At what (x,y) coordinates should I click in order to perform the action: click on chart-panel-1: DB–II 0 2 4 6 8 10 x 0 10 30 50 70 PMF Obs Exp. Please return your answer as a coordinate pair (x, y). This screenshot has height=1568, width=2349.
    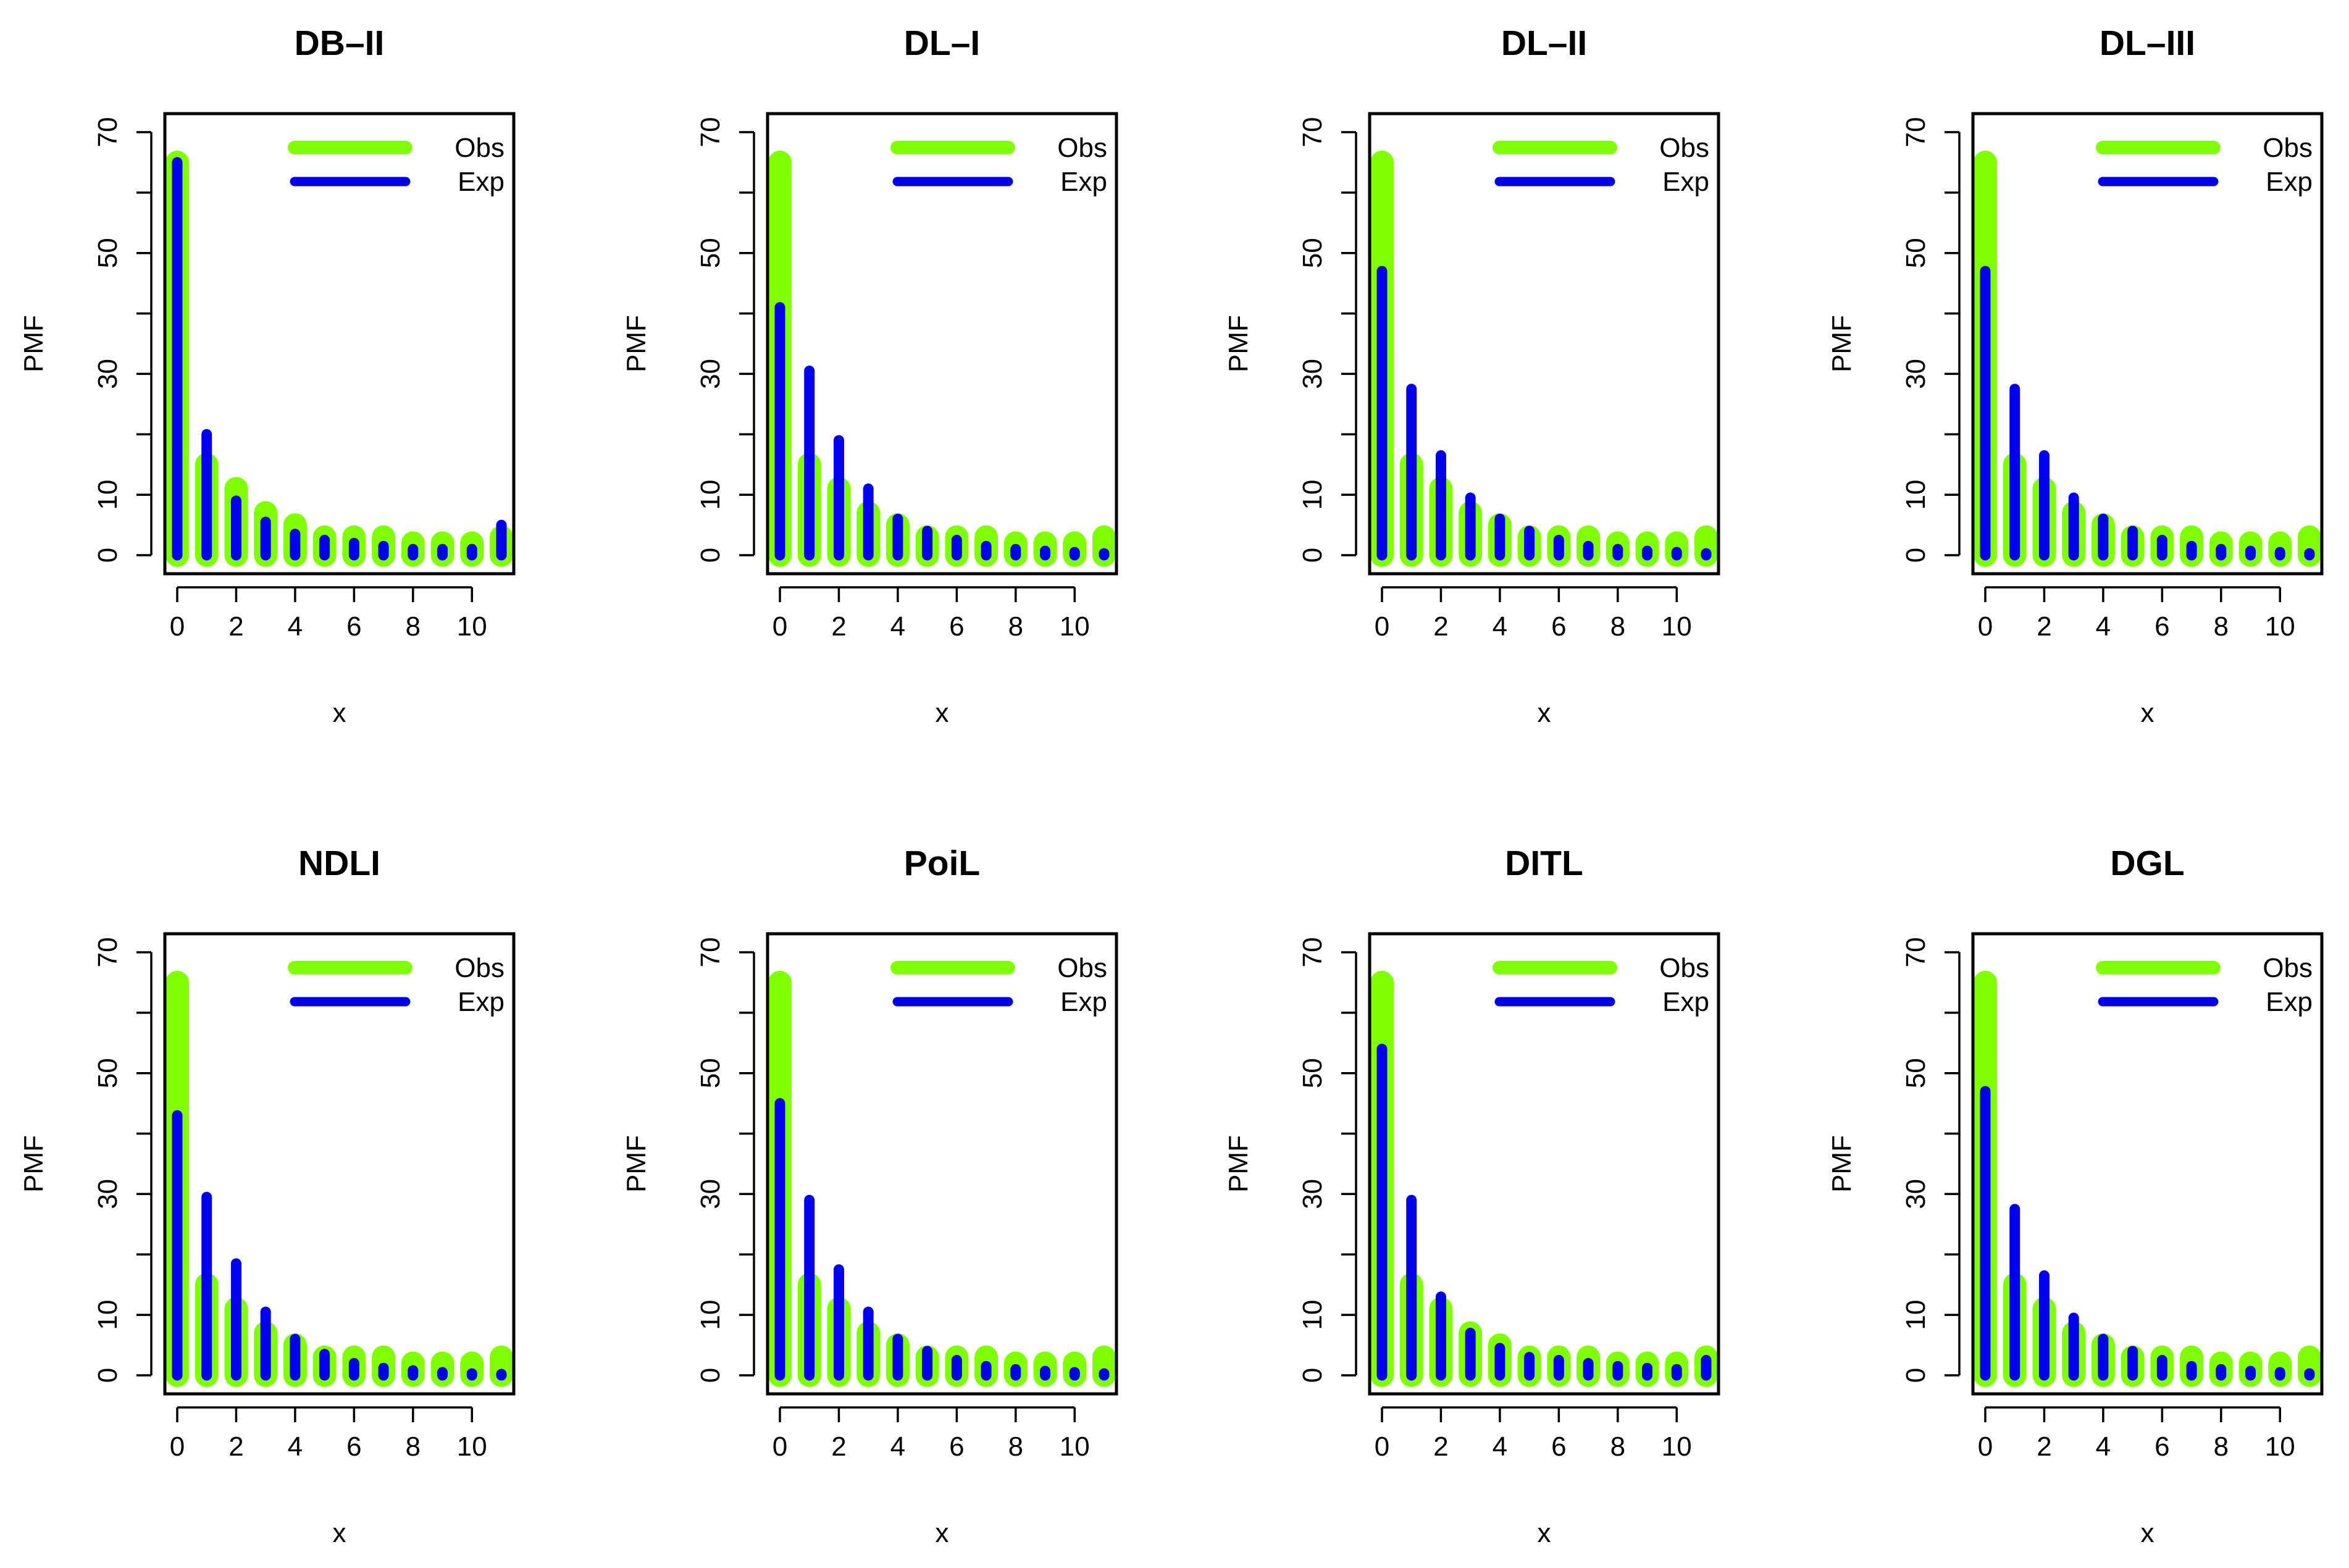
    Looking at the image, I should click on (267, 375).